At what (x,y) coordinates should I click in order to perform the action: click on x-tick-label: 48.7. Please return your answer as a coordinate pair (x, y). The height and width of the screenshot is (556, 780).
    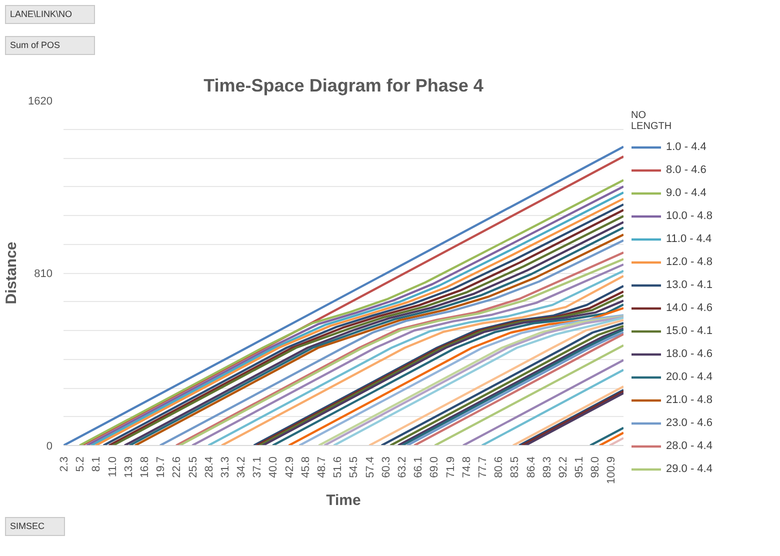
    Looking at the image, I should click on (322, 467).